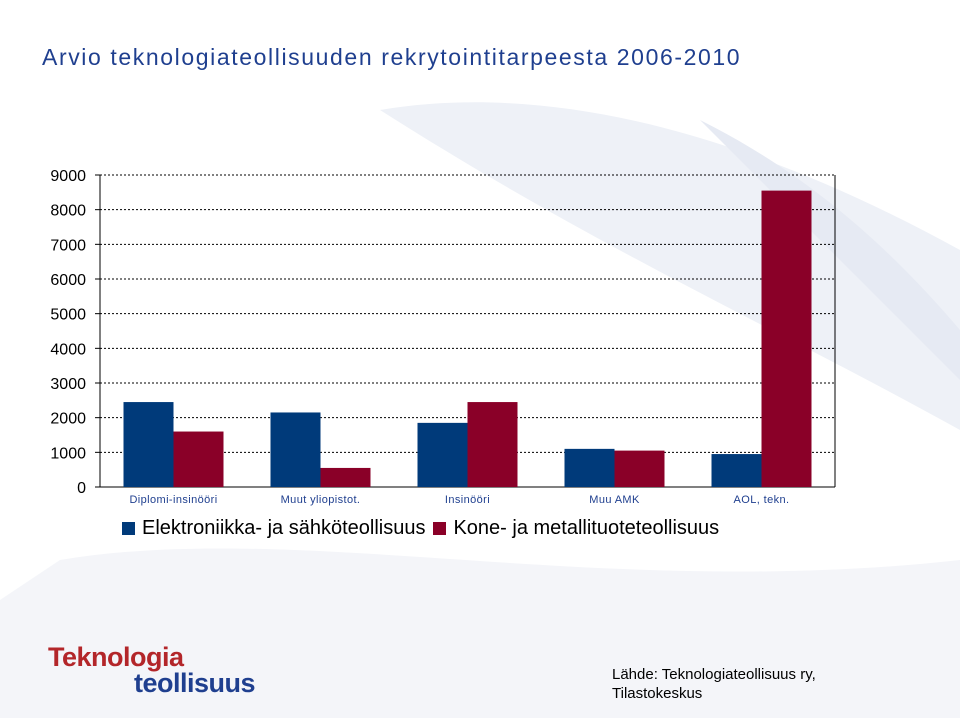  Describe the element at coordinates (68, 332) in the screenshot. I see `y-tick-labels: 0 1000 2000 3000 4000 5000 6000 7000 8000 9000` at that location.